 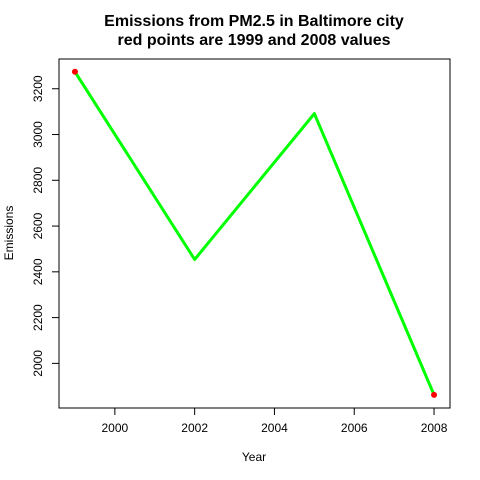 I want to click on y-tick-label: 3200, so click(x=38, y=88).